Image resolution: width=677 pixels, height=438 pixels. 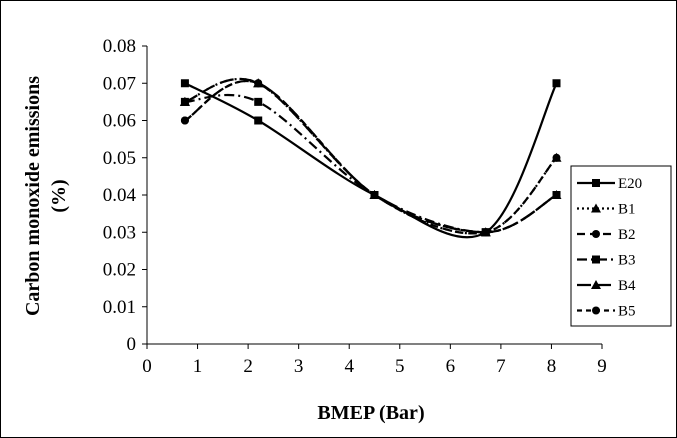 I want to click on x-tick-label: 7, so click(x=501, y=366).